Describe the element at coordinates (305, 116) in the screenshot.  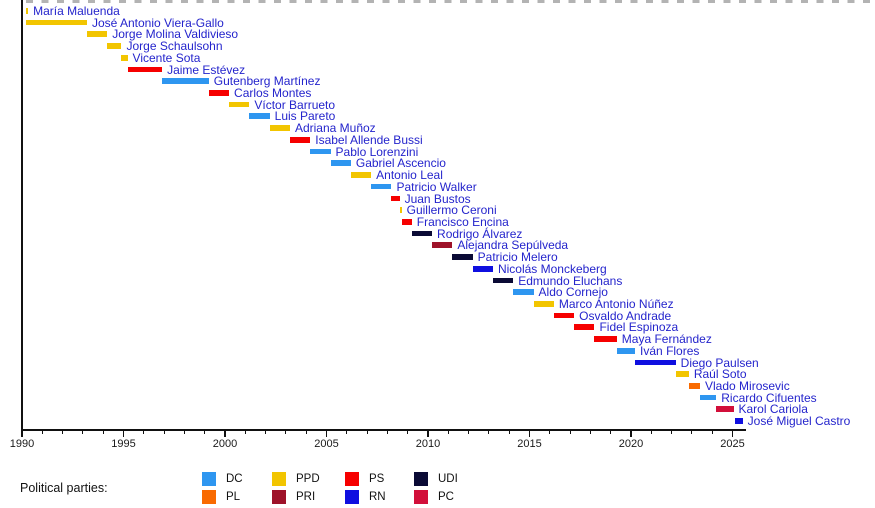
I see `person-label: Luis Pareto` at that location.